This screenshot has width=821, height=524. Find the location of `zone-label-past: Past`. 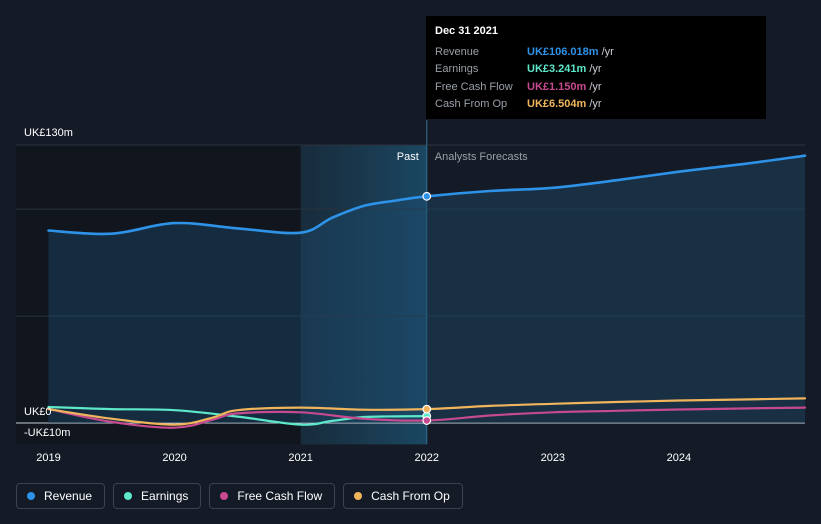

zone-label-past: Past is located at coordinates (408, 157).